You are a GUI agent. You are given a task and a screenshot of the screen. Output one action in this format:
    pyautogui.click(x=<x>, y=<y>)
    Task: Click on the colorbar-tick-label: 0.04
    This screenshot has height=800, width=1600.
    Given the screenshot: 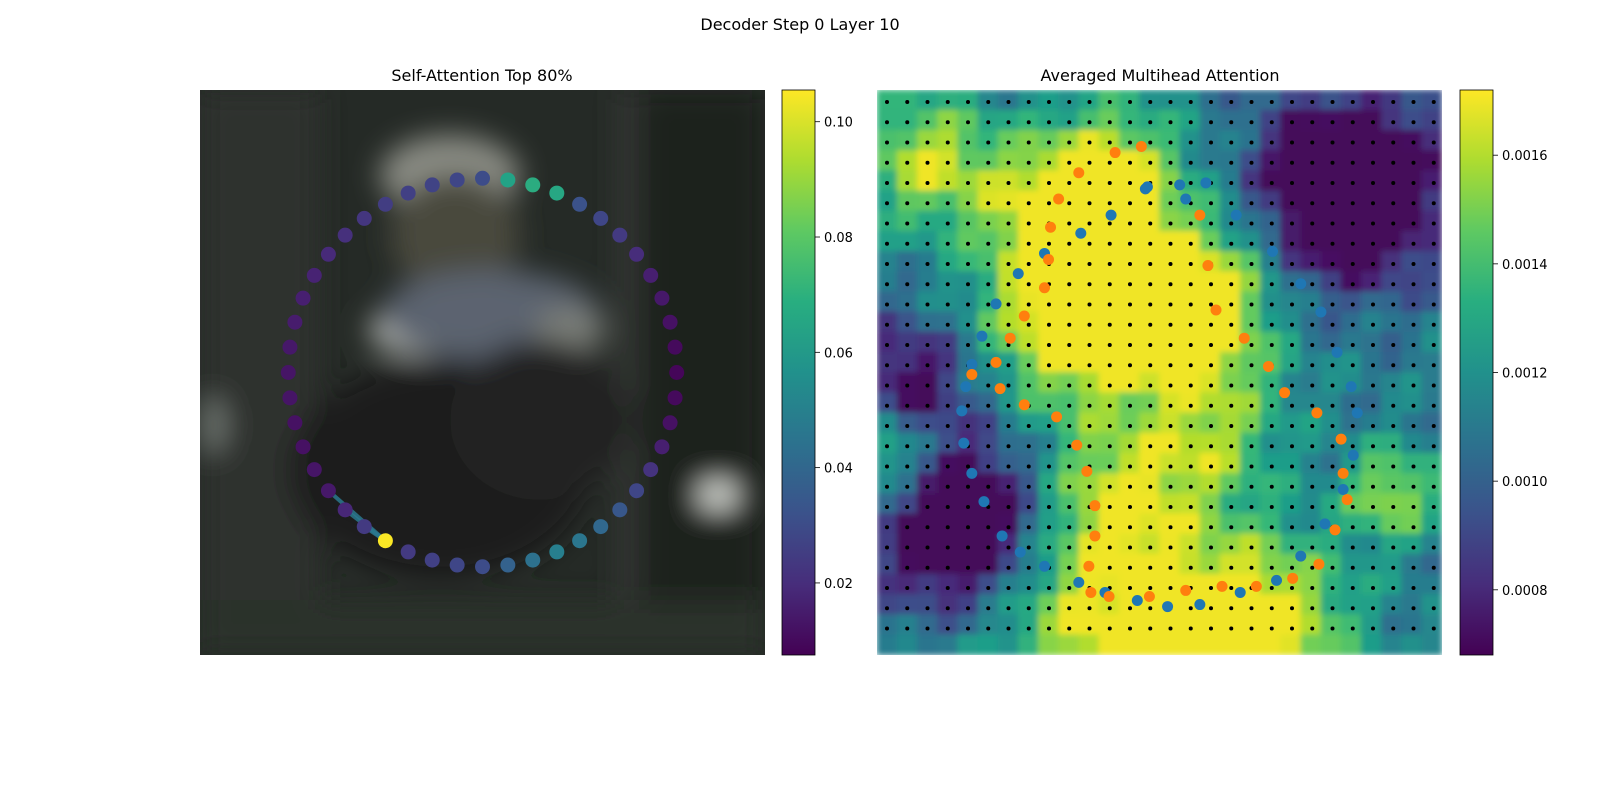 What is the action you would take?
    pyautogui.click(x=838, y=469)
    